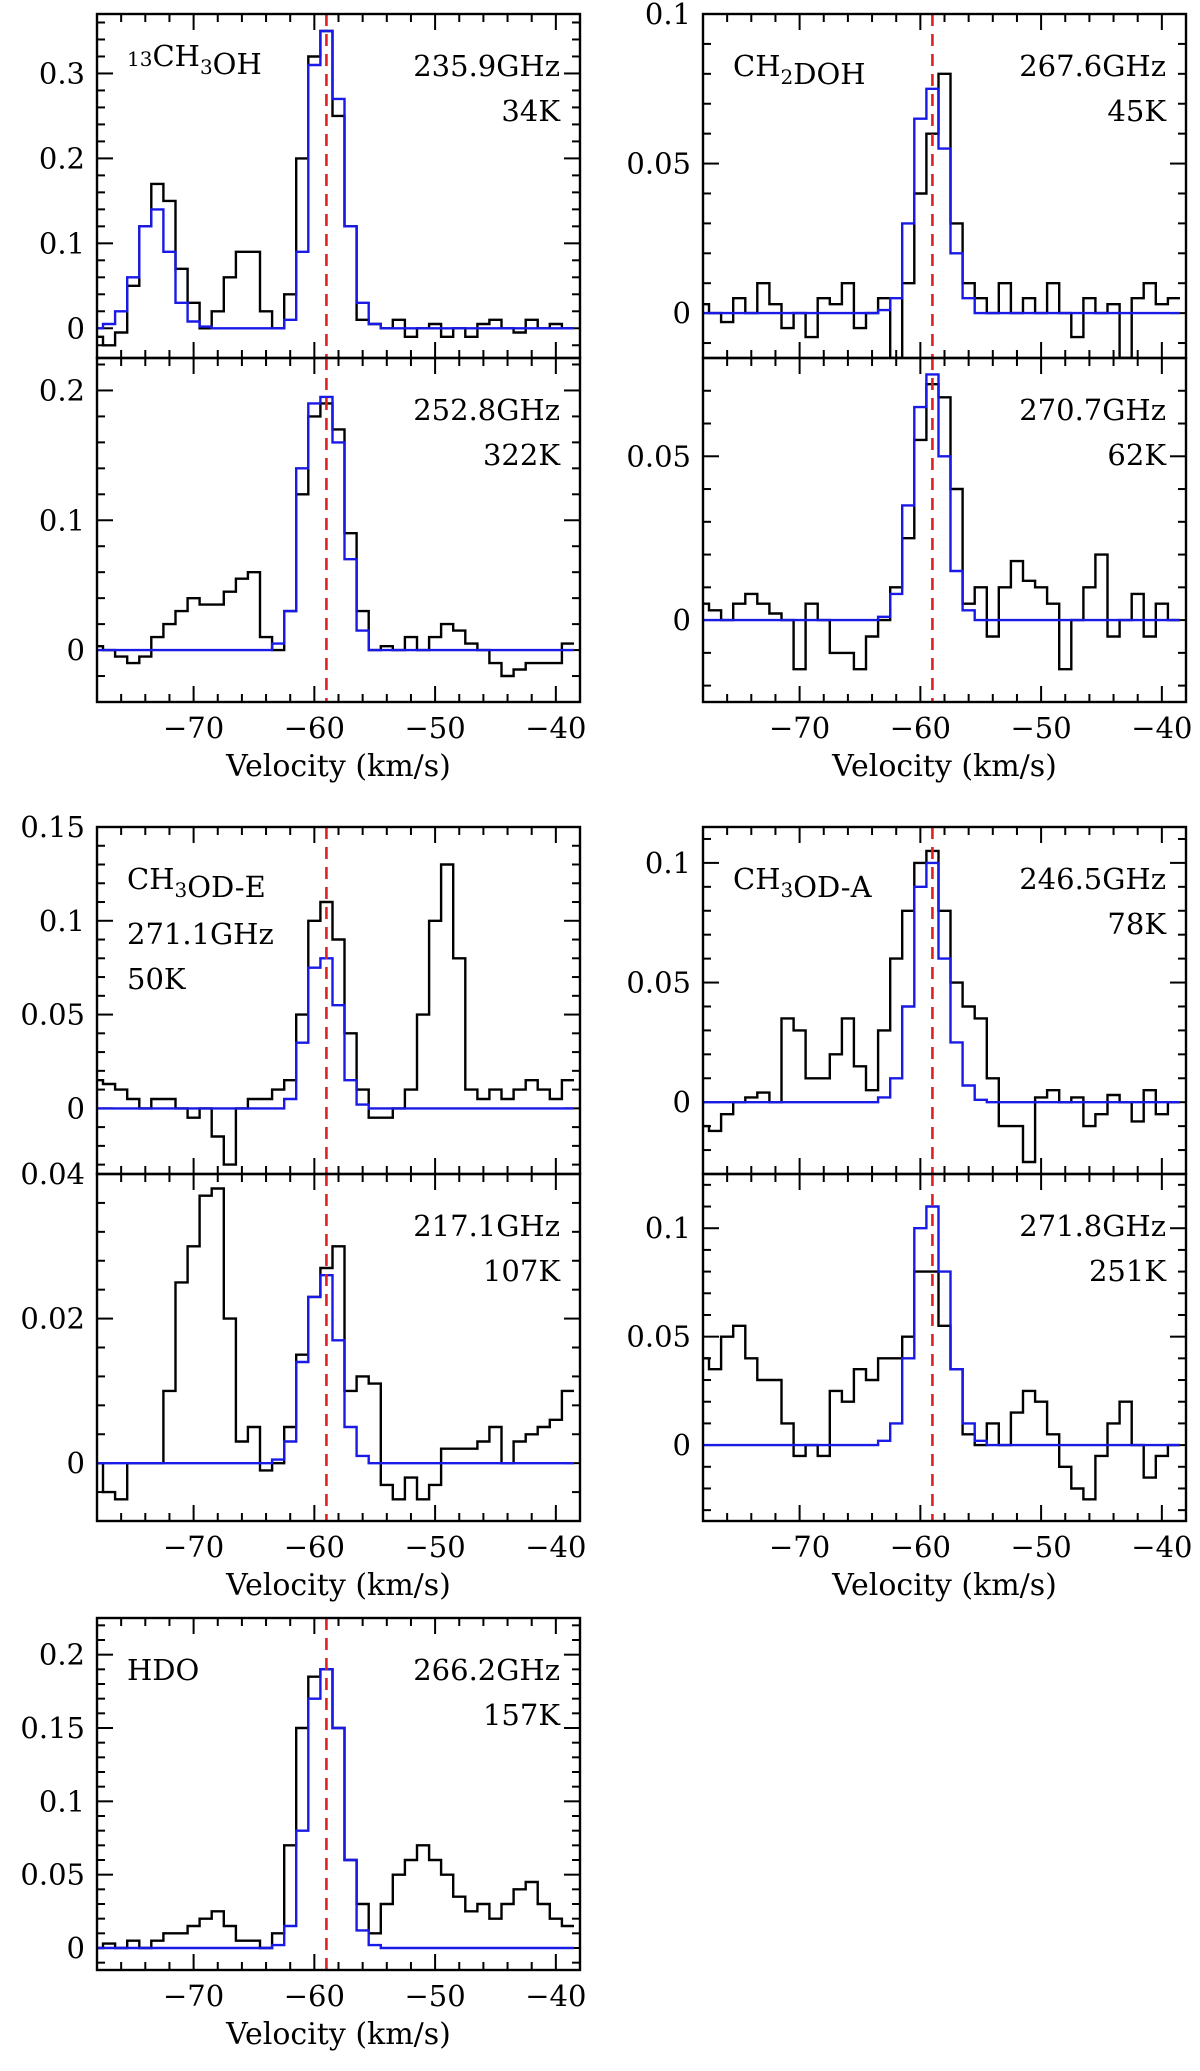  I want to click on spectrum-panel-3: 0 0.05 0.1 CH2DOH 267.6GHz 45K, so click(907, 180).